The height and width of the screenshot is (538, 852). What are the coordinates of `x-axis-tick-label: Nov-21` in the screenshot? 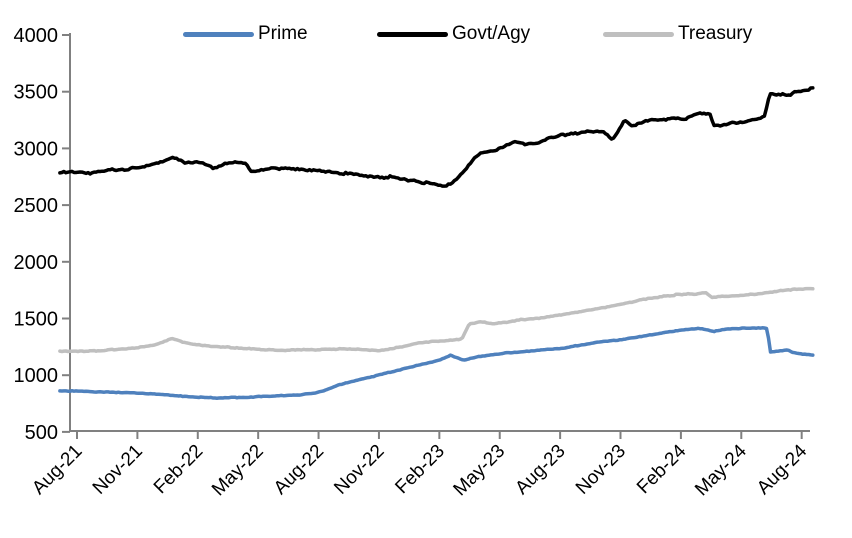 It's located at (118, 470).